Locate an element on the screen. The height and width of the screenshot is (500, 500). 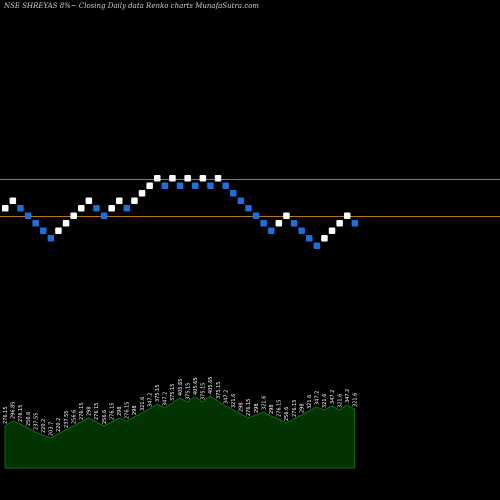
volume-area is located at coordinates (180, 432).